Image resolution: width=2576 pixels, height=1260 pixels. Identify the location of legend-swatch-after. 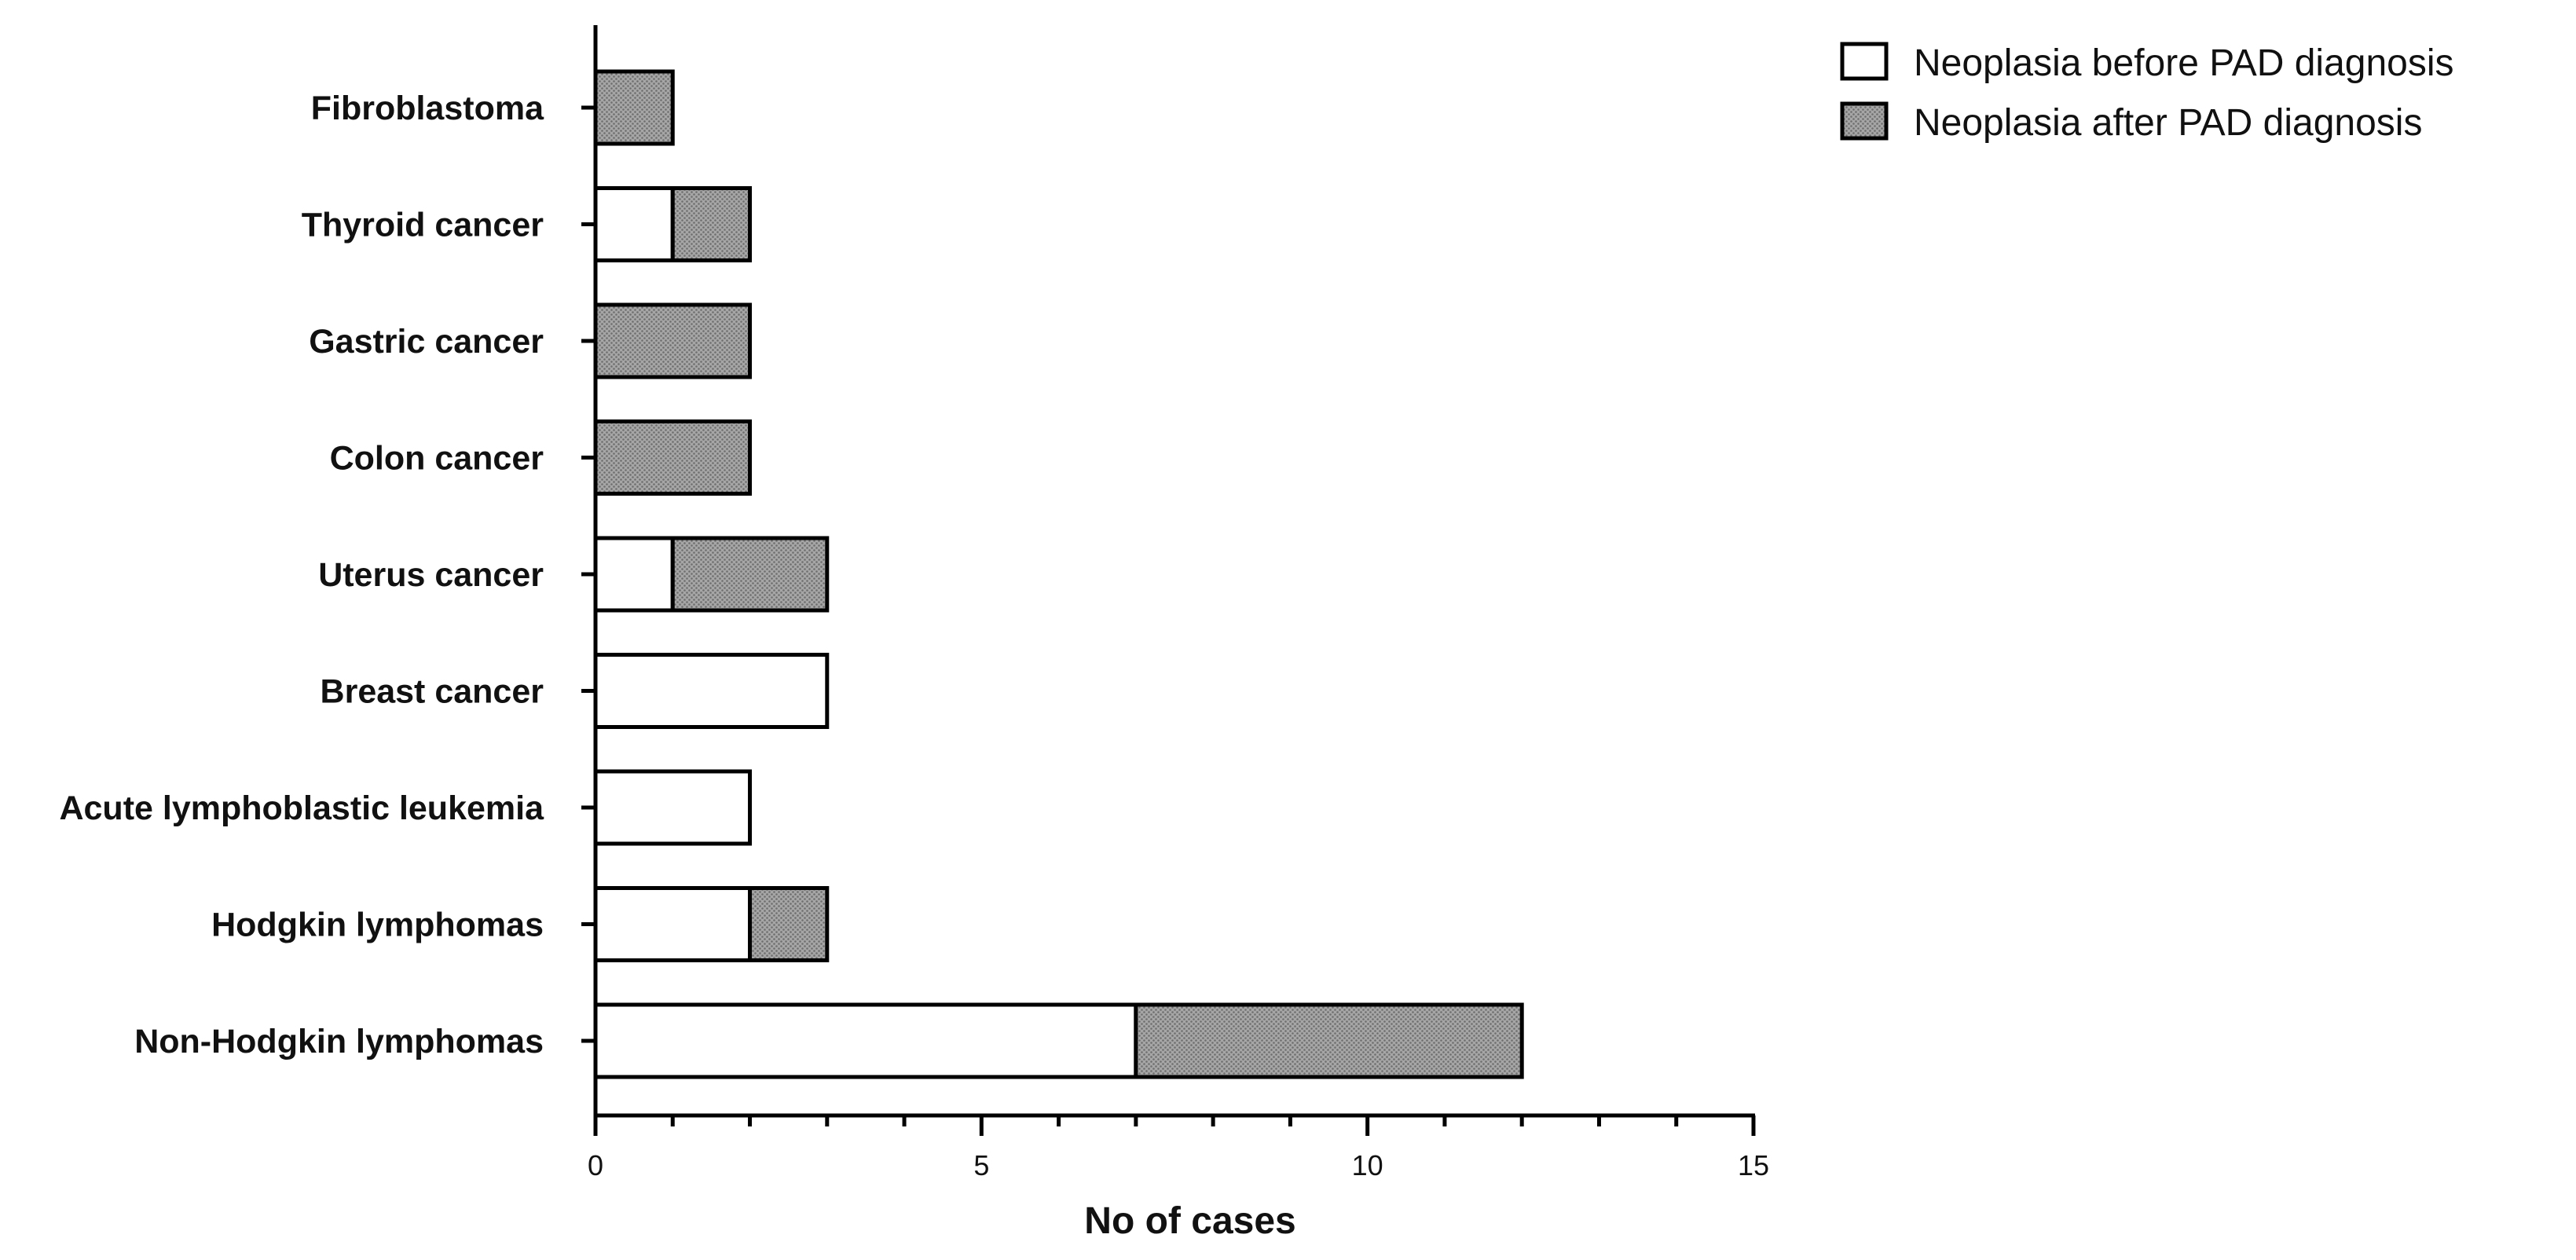
(1864, 121).